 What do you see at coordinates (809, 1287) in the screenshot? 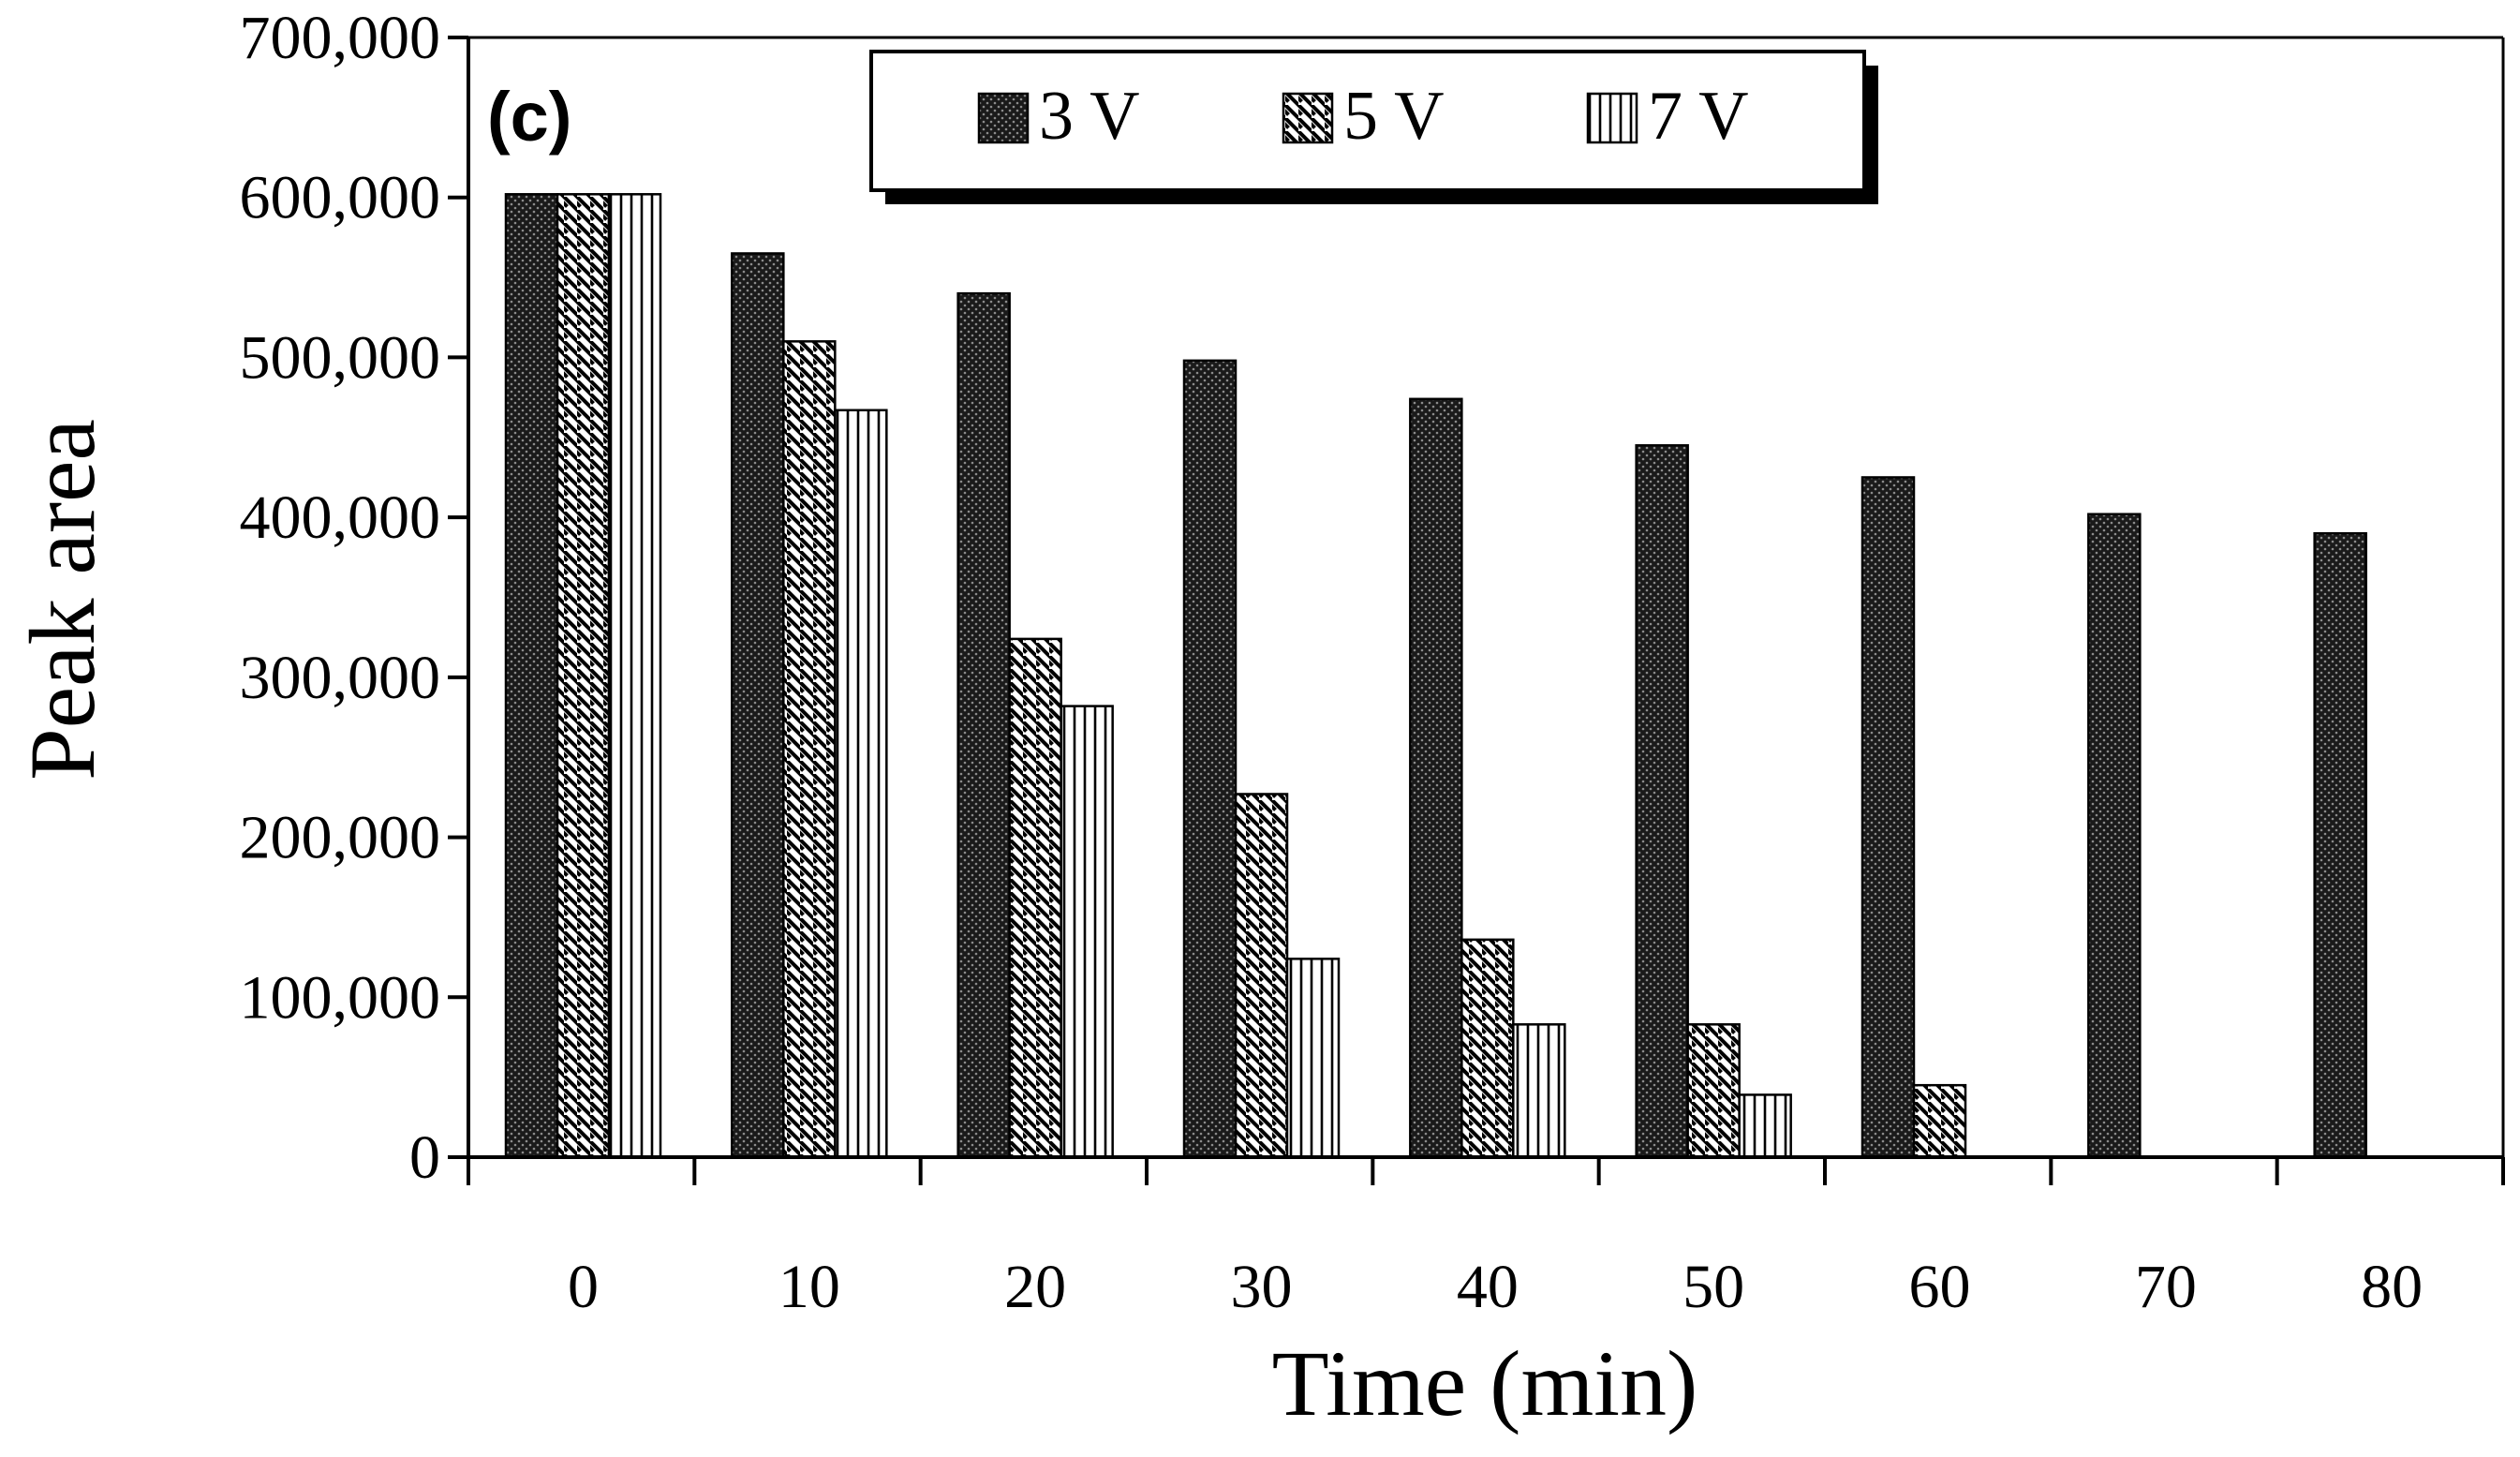
I see `x-tick-label: 10` at bounding box center [809, 1287].